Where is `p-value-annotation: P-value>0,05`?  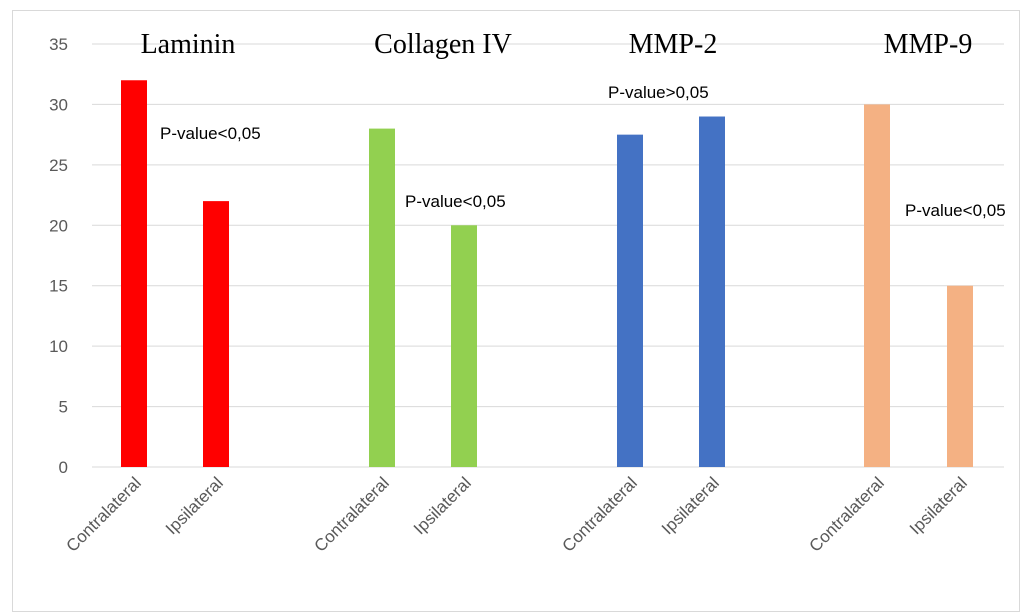 p-value-annotation: P-value>0,05 is located at coordinates (658, 92).